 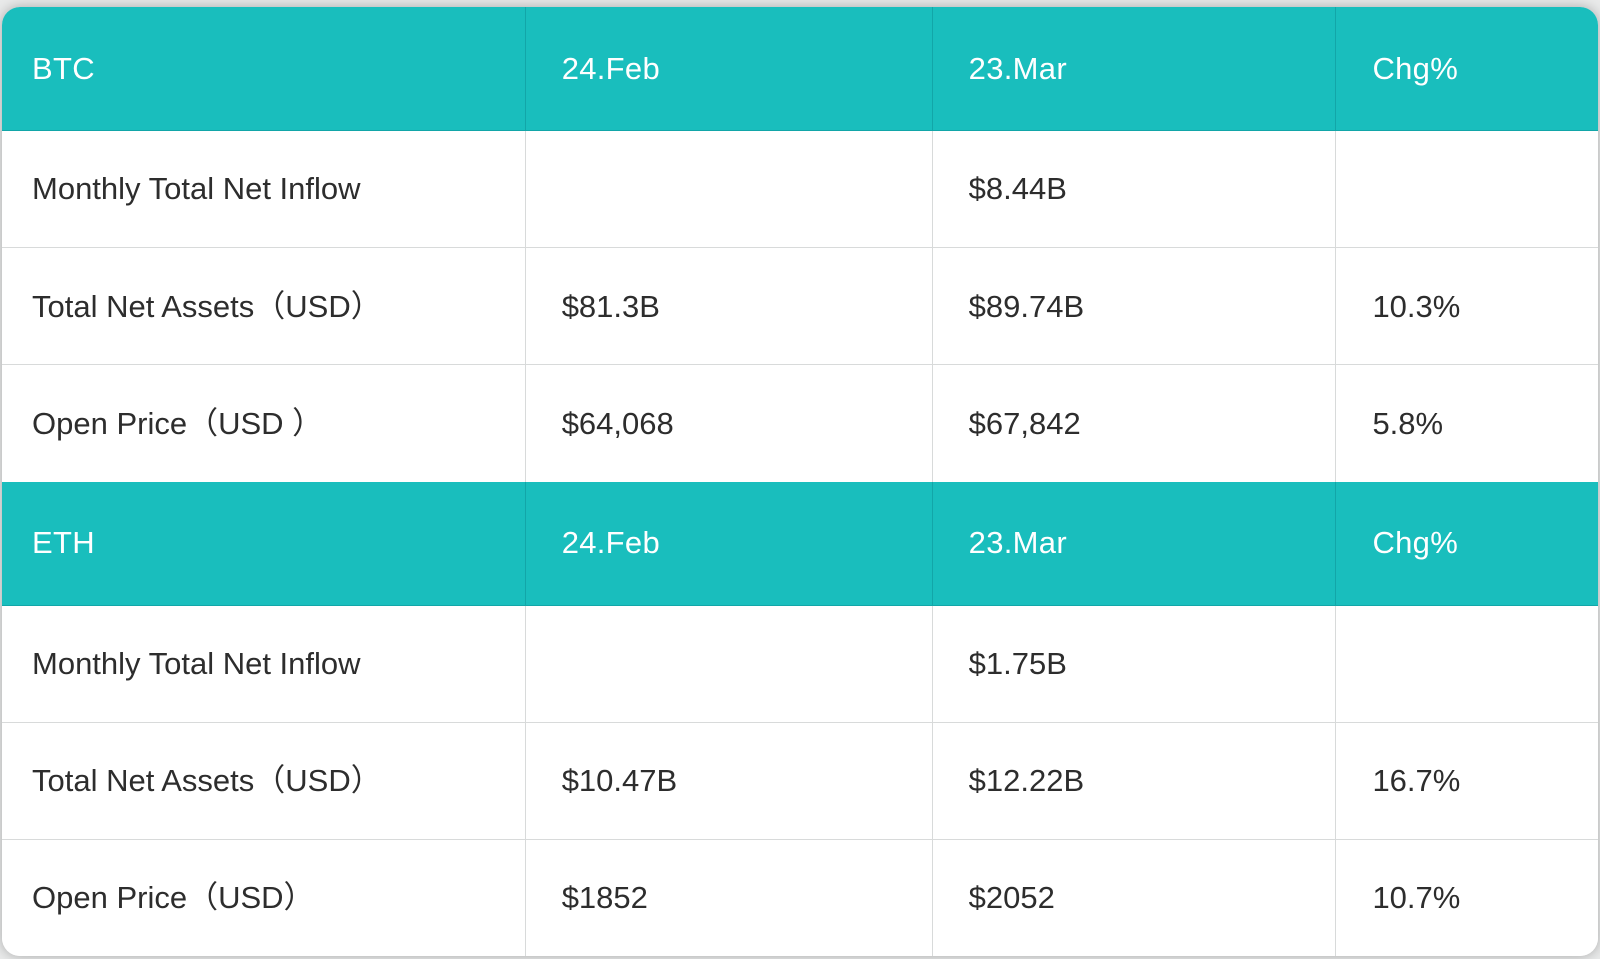 I want to click on eth-net-assets-chg: 16.7%, so click(x=1466, y=780).